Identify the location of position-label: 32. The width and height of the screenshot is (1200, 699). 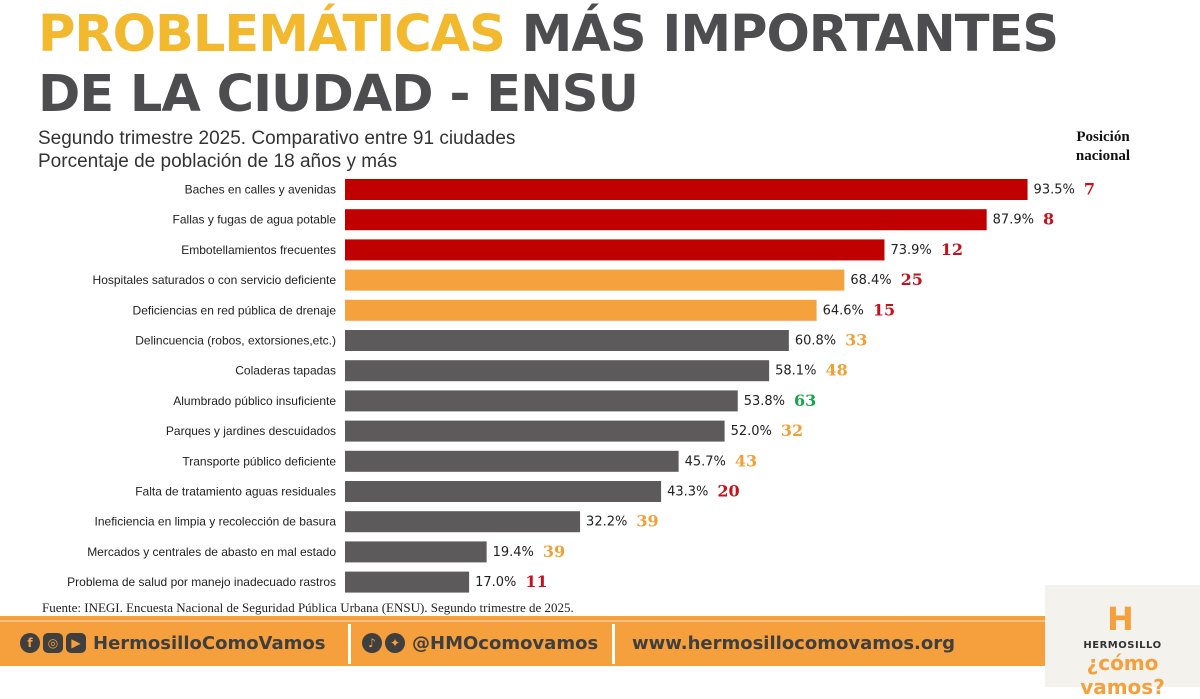
(792, 430).